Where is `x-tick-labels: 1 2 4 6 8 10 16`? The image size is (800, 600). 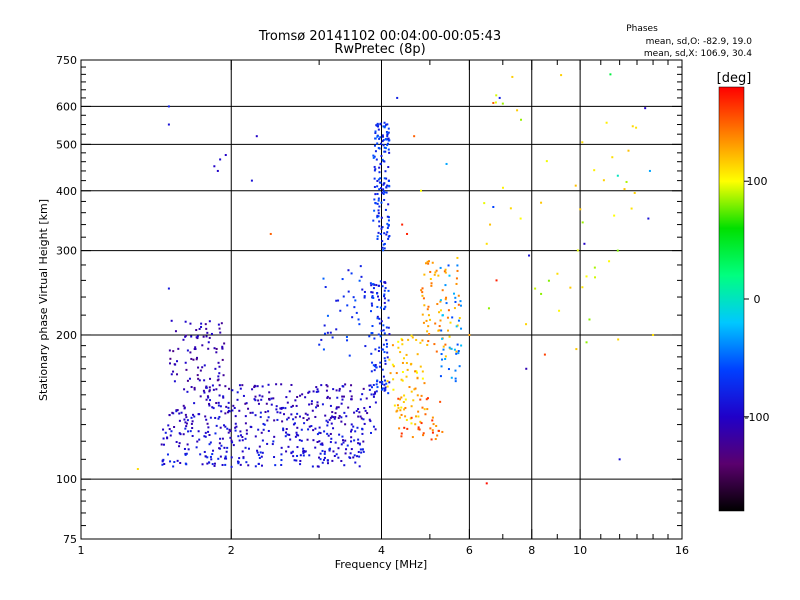 x-tick-labels: 1 2 4 6 8 10 16 is located at coordinates (384, 550).